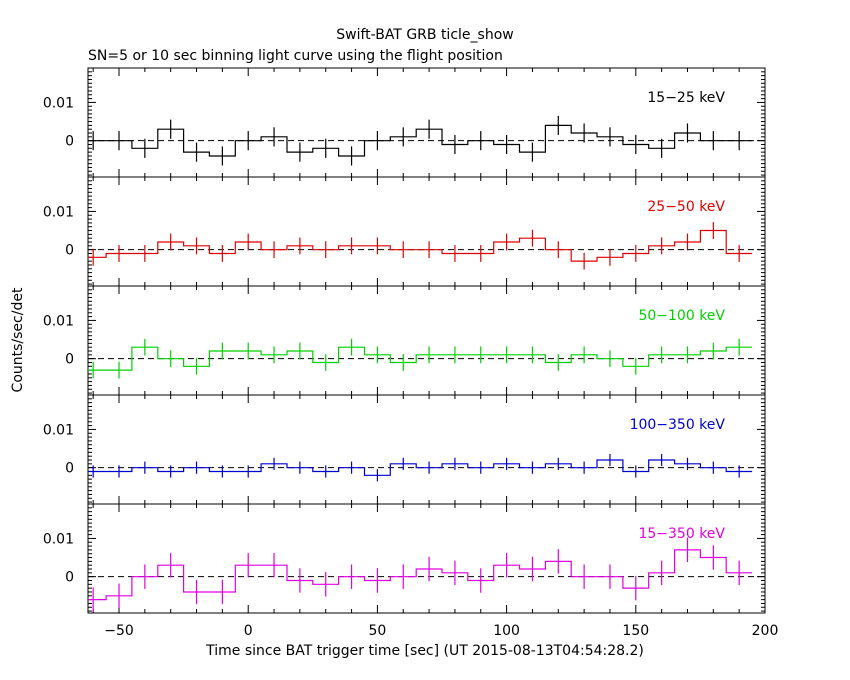 Image resolution: width=850 pixels, height=680 pixels. What do you see at coordinates (681, 316) in the screenshot?
I see `panel-label: 50−100 keV` at bounding box center [681, 316].